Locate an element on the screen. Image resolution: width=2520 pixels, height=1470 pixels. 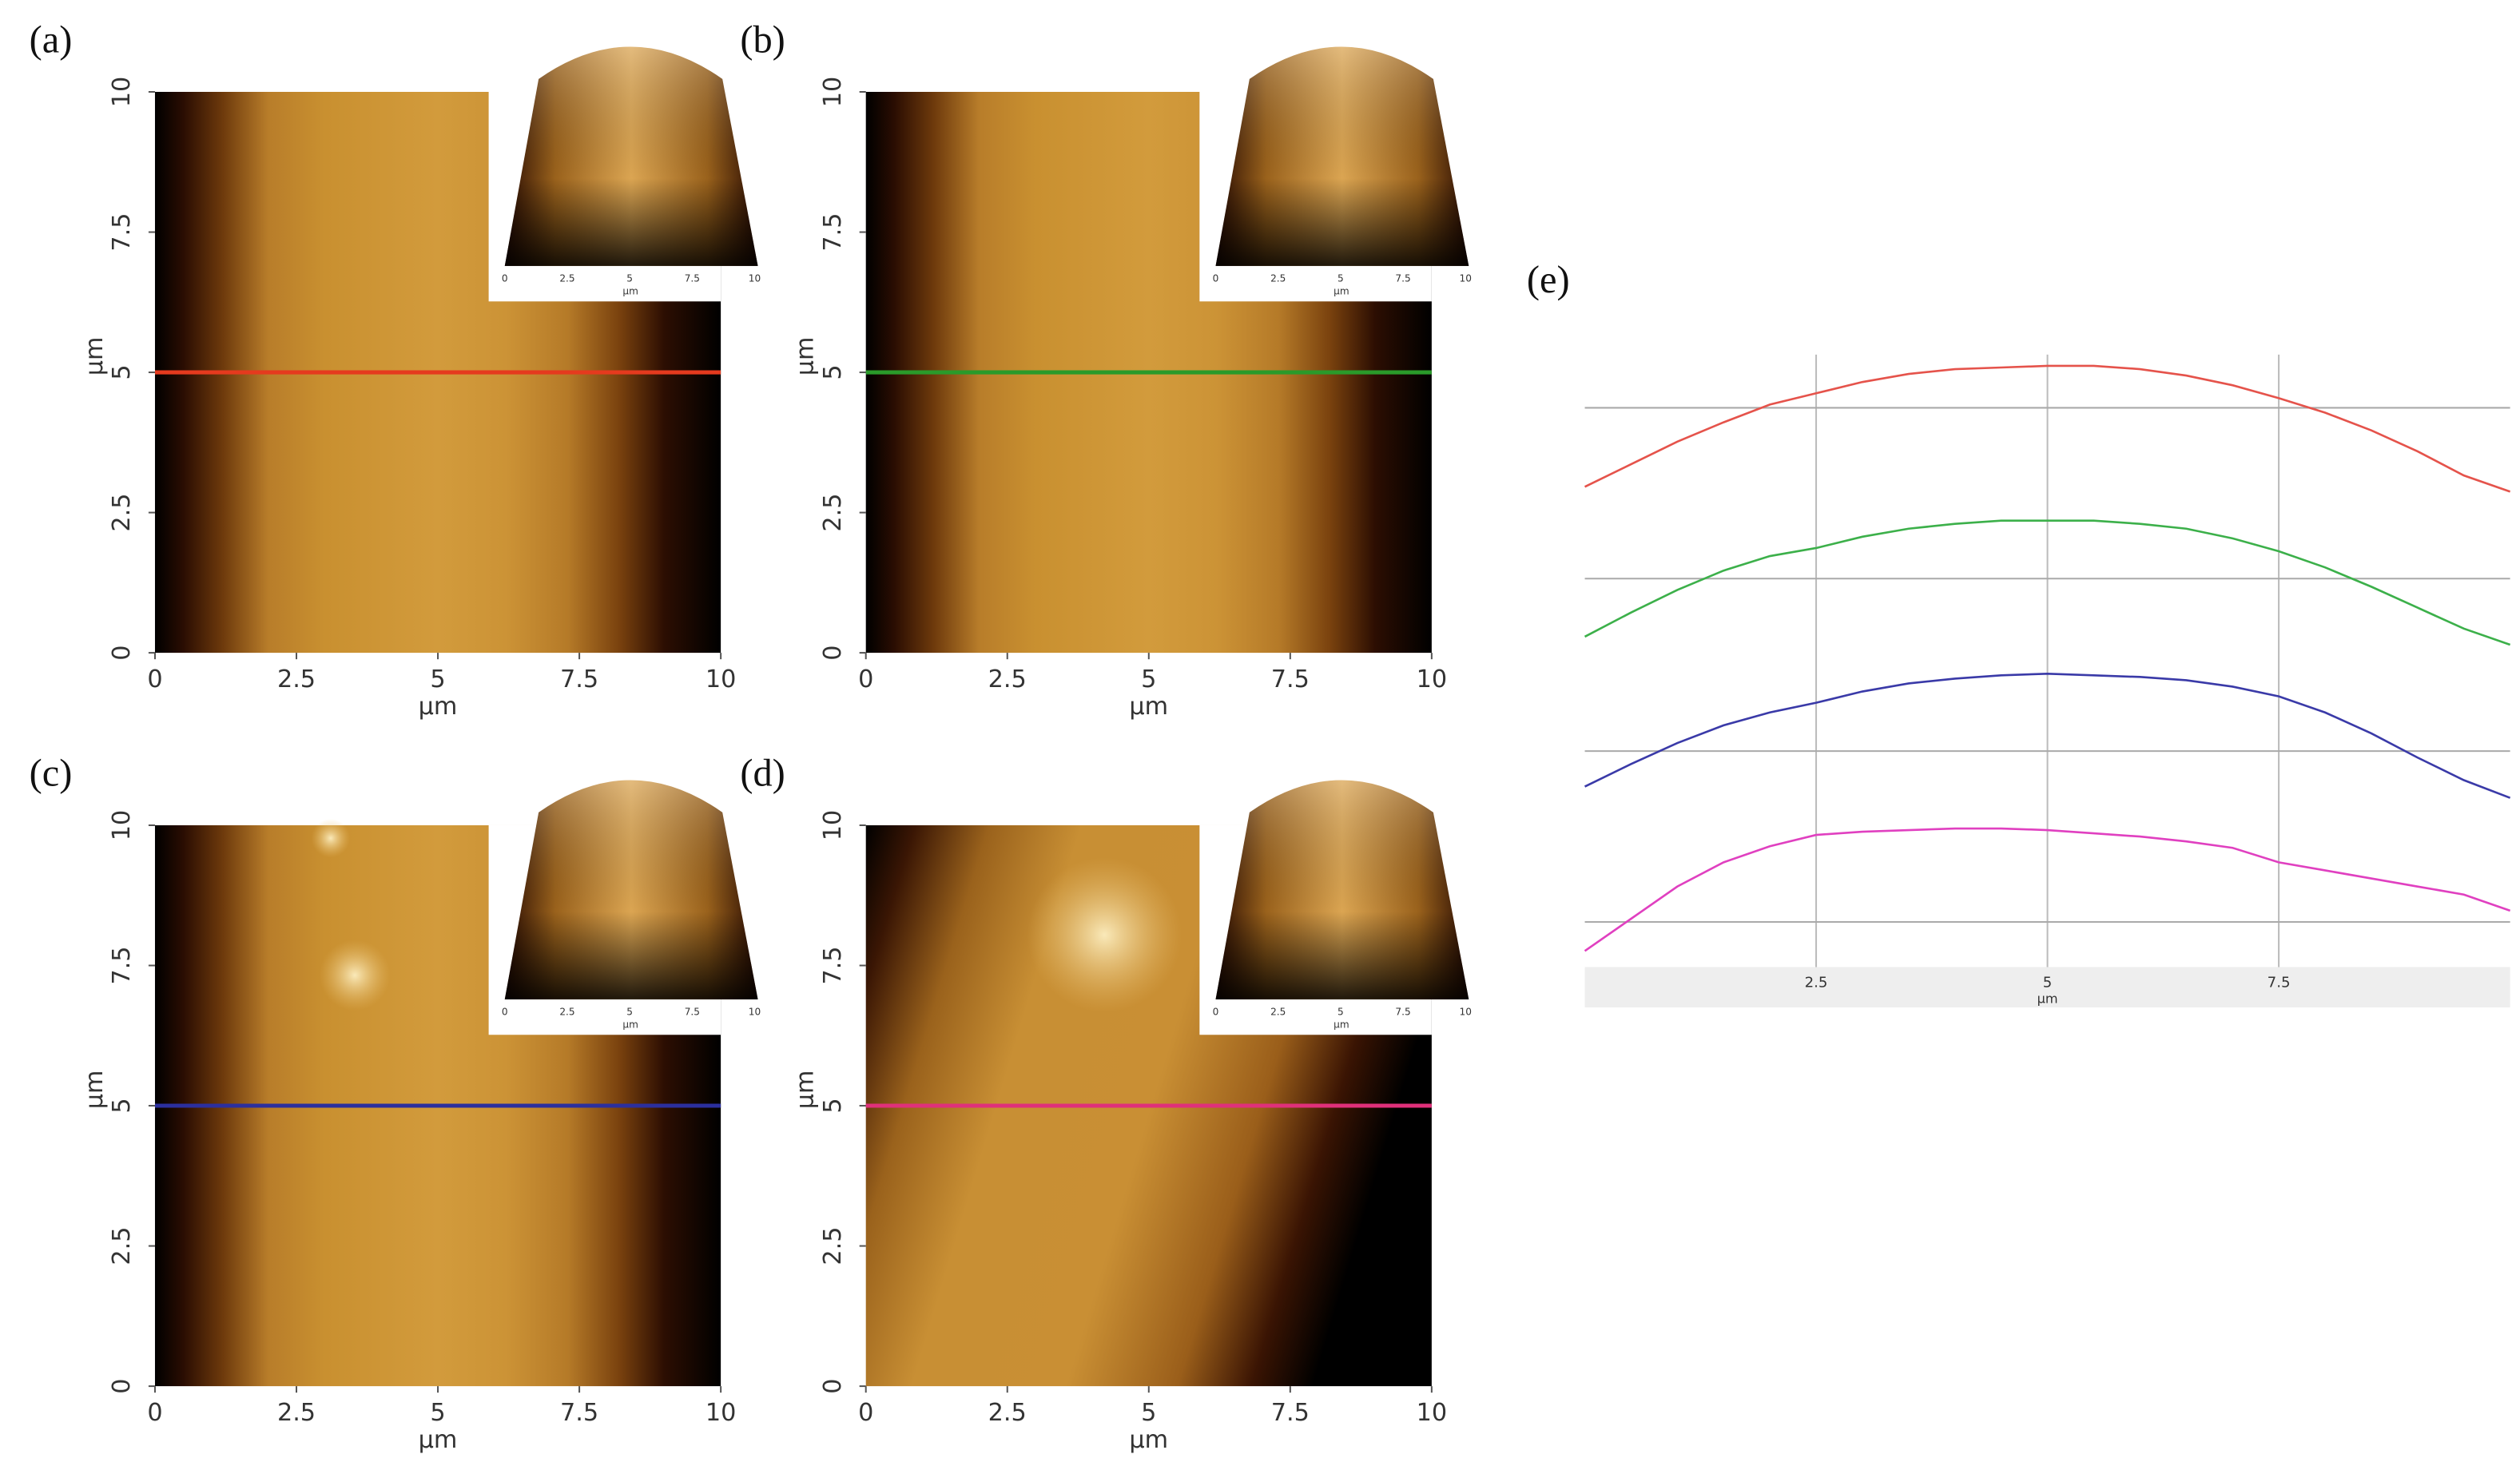
panel-label: (a) is located at coordinates (51, 41).